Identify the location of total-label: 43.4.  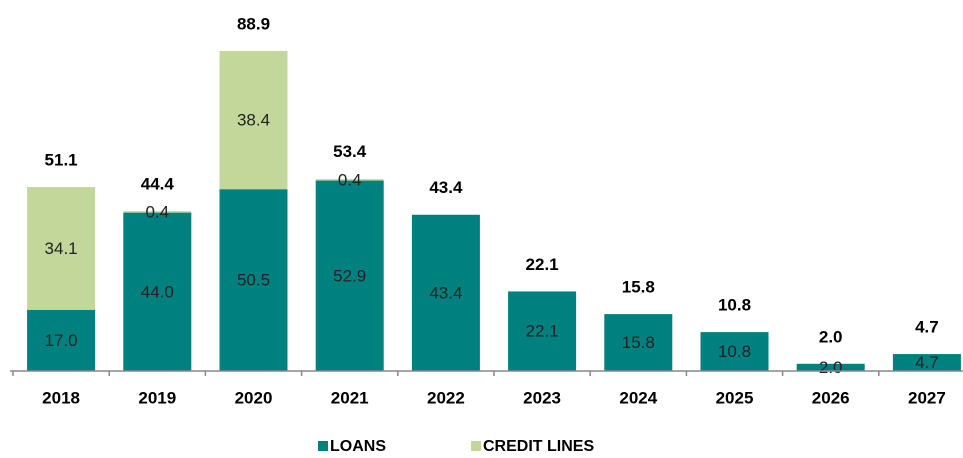
(446, 187).